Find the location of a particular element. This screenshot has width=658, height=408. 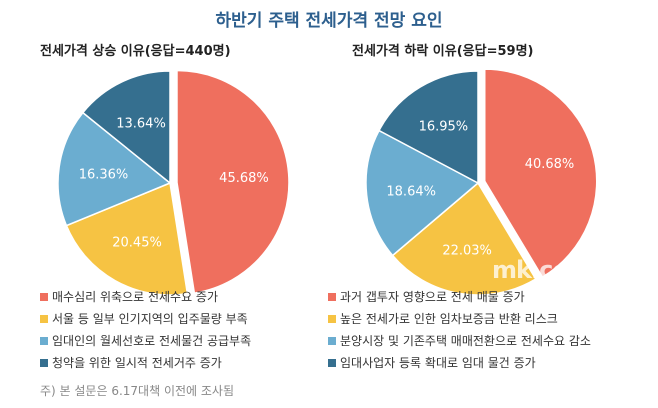

chart-title: 하반기 주택 전세가격 전망 요인 is located at coordinates (329, 21).